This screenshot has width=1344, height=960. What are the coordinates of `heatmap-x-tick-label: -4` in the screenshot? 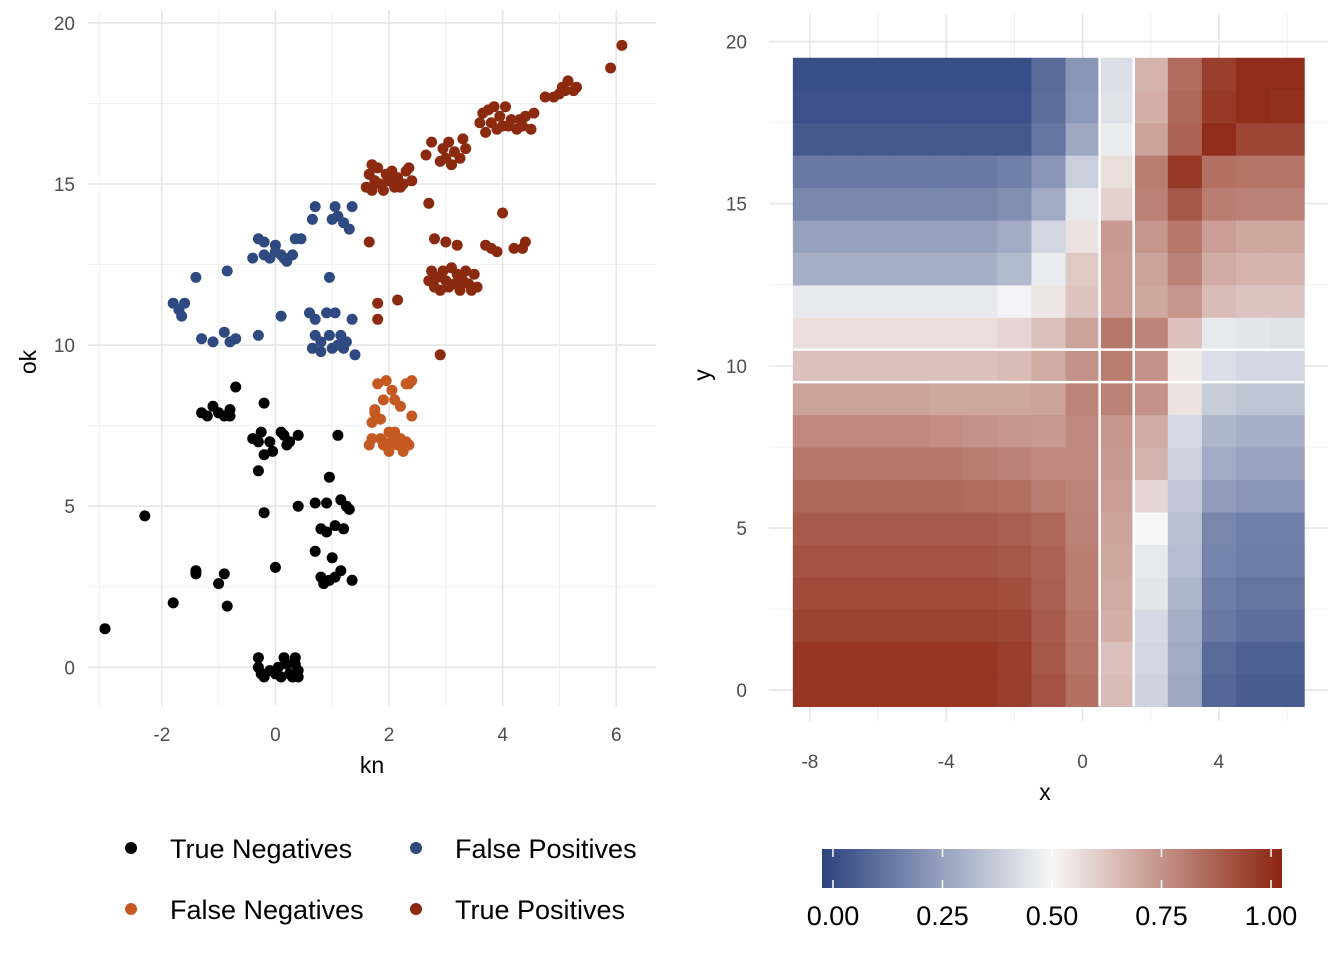 It's located at (946, 762).